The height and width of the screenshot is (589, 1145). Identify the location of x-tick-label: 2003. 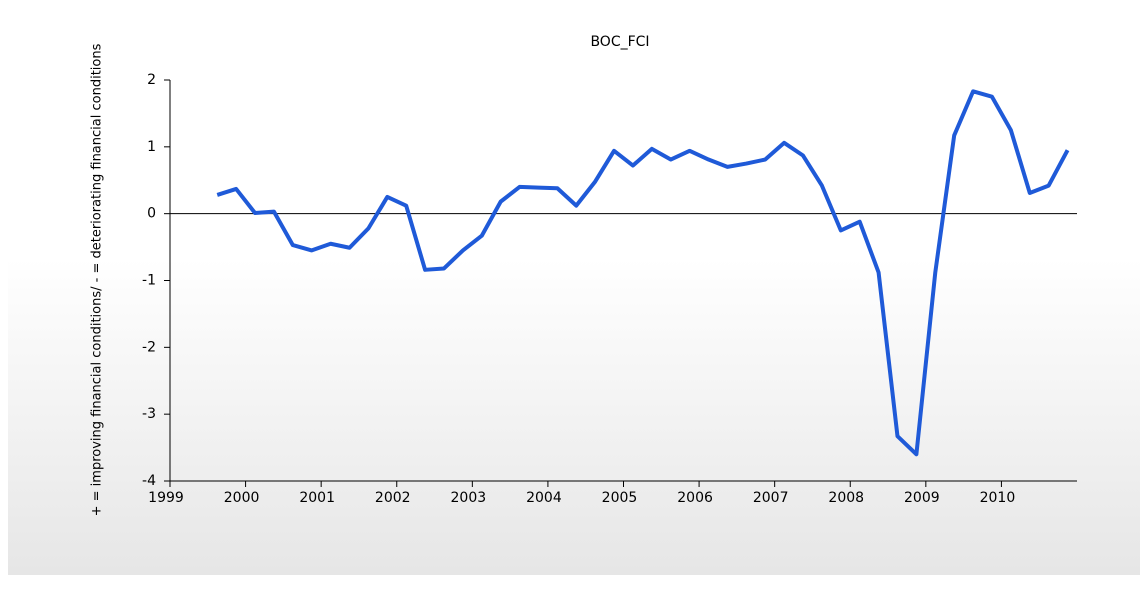
(469, 498).